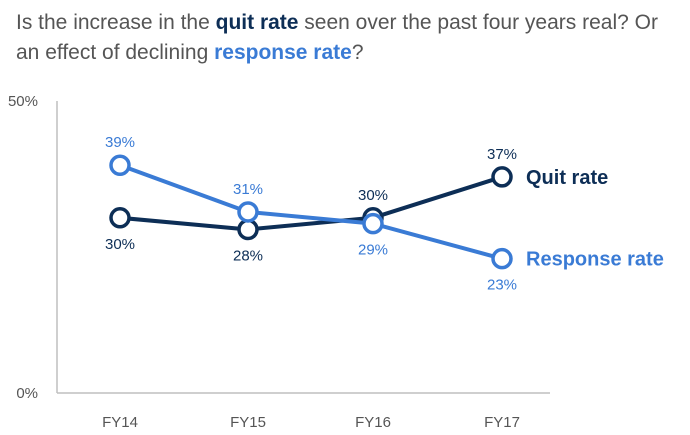 This screenshot has width=690, height=435. What do you see at coordinates (373, 422) in the screenshot?
I see `x-tick-label-fy16: FY16` at bounding box center [373, 422].